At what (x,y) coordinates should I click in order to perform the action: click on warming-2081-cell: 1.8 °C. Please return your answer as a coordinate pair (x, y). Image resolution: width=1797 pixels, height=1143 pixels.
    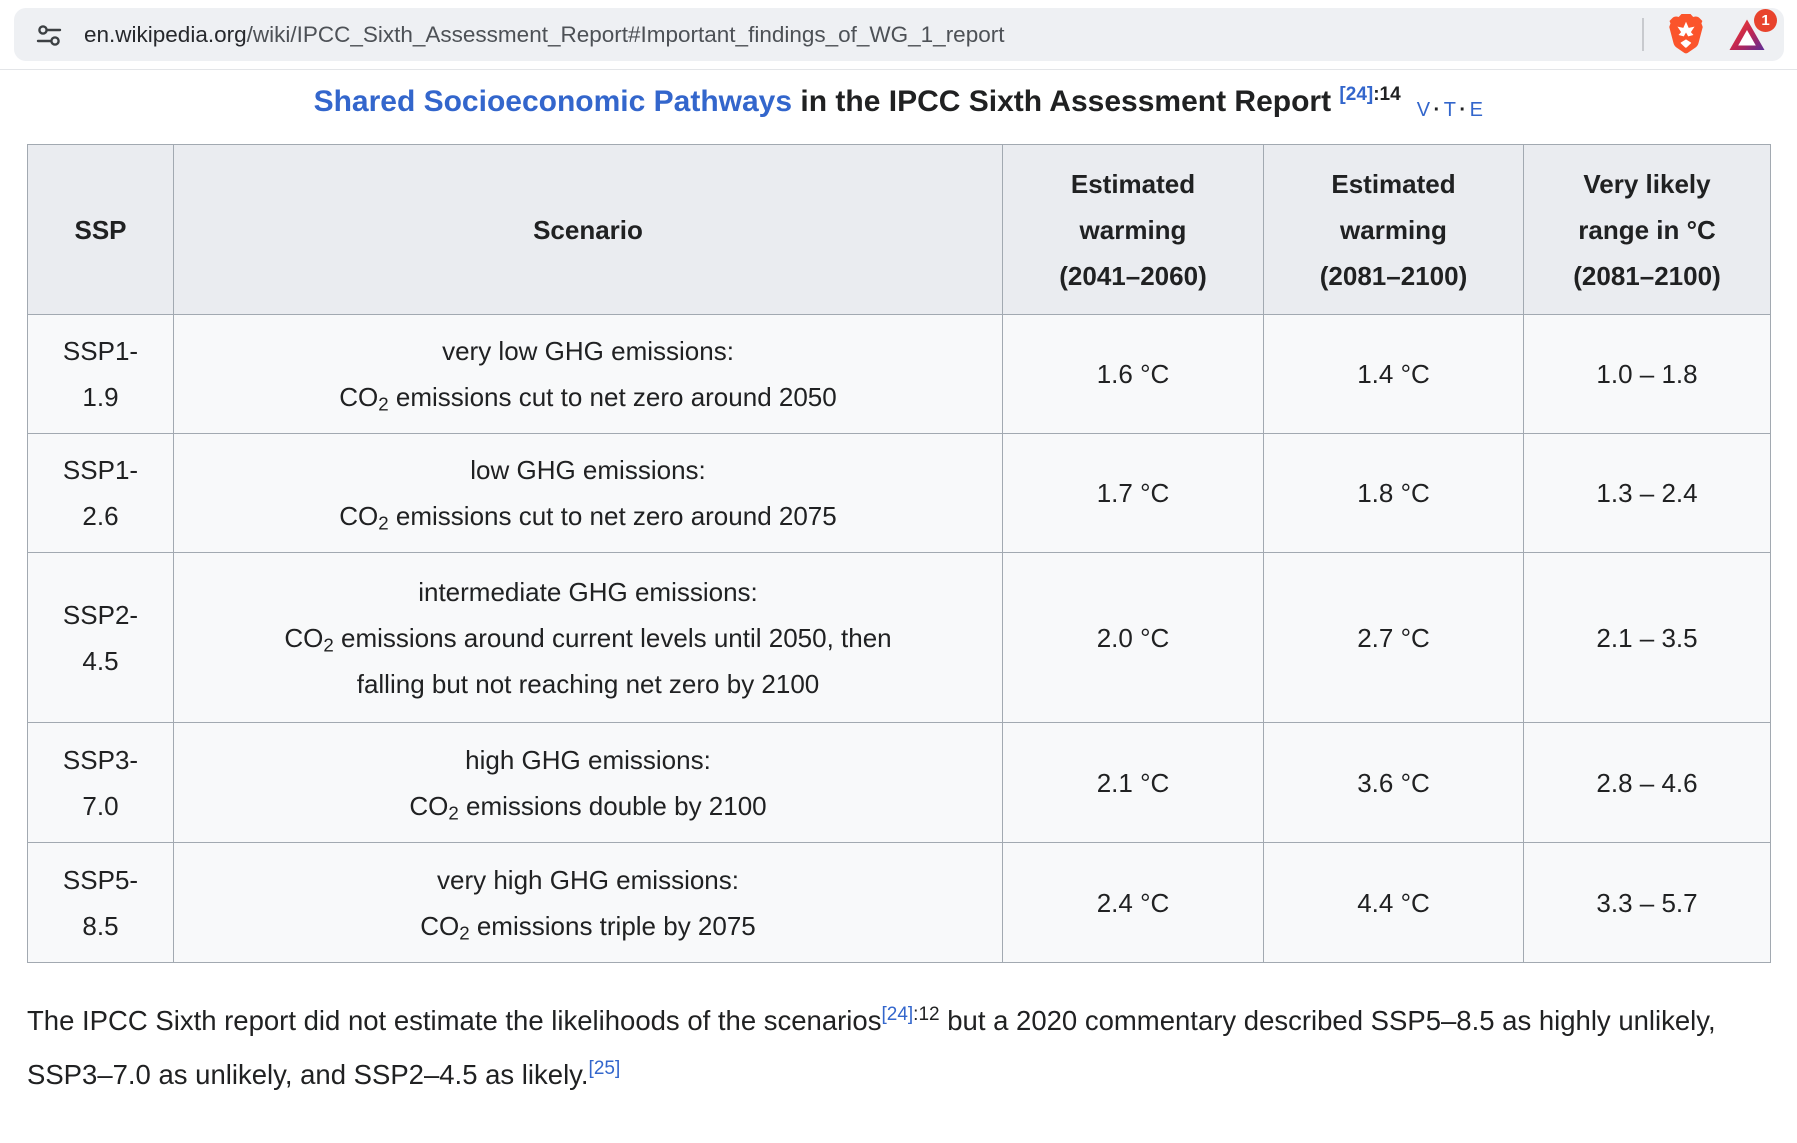
    Looking at the image, I should click on (1393, 493).